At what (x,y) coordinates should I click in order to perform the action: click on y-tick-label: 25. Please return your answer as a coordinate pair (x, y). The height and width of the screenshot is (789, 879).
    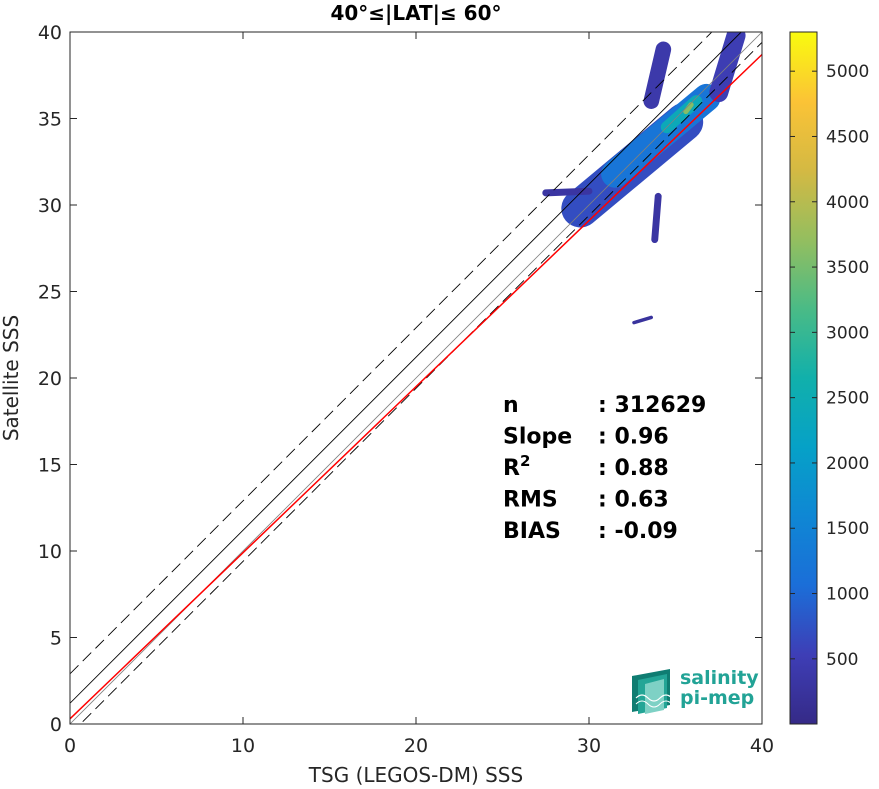
    Looking at the image, I should click on (50, 293).